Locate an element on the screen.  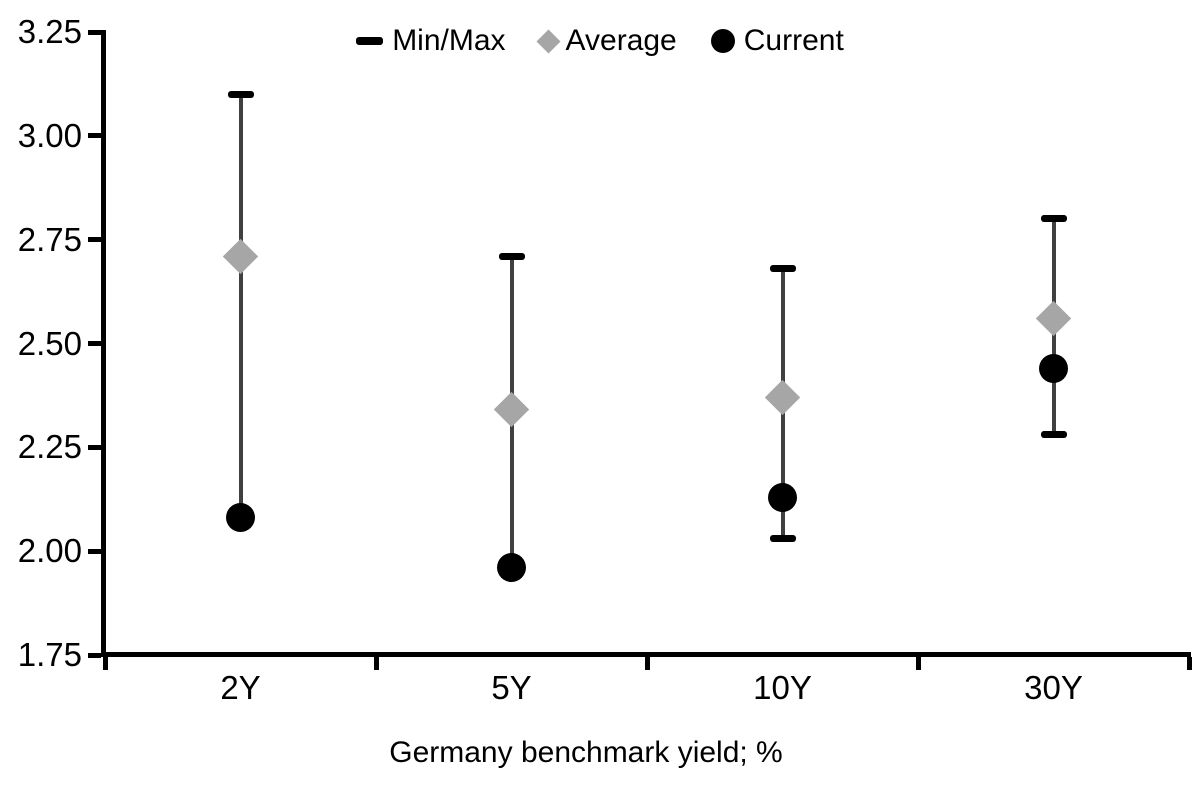
y-tick-label: 2.00 is located at coordinates (49, 551).